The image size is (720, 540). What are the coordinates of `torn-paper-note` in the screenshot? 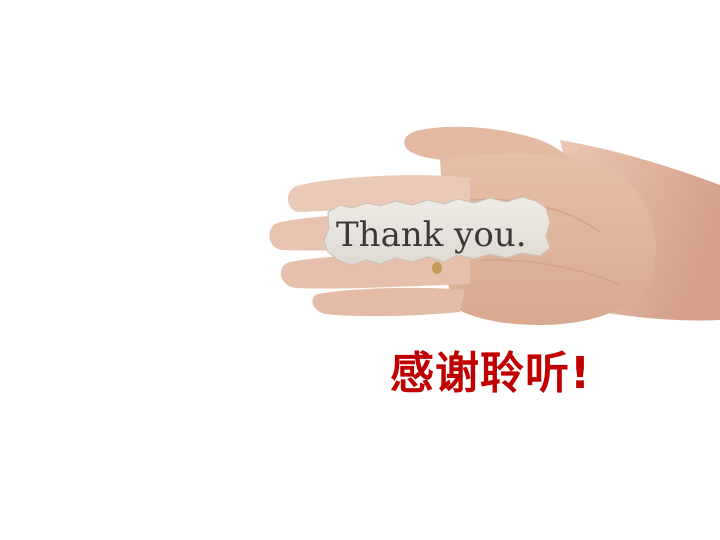 It's located at (437, 231).